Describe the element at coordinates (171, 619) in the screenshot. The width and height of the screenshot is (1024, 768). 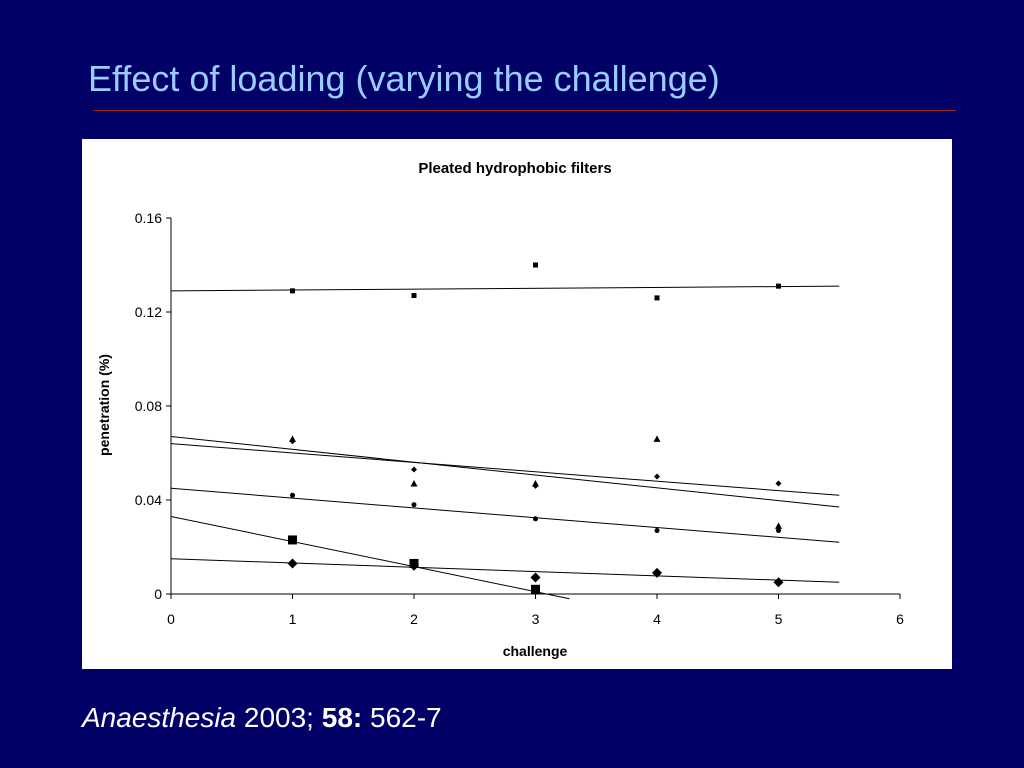
I see `x-tick-label: 0` at that location.